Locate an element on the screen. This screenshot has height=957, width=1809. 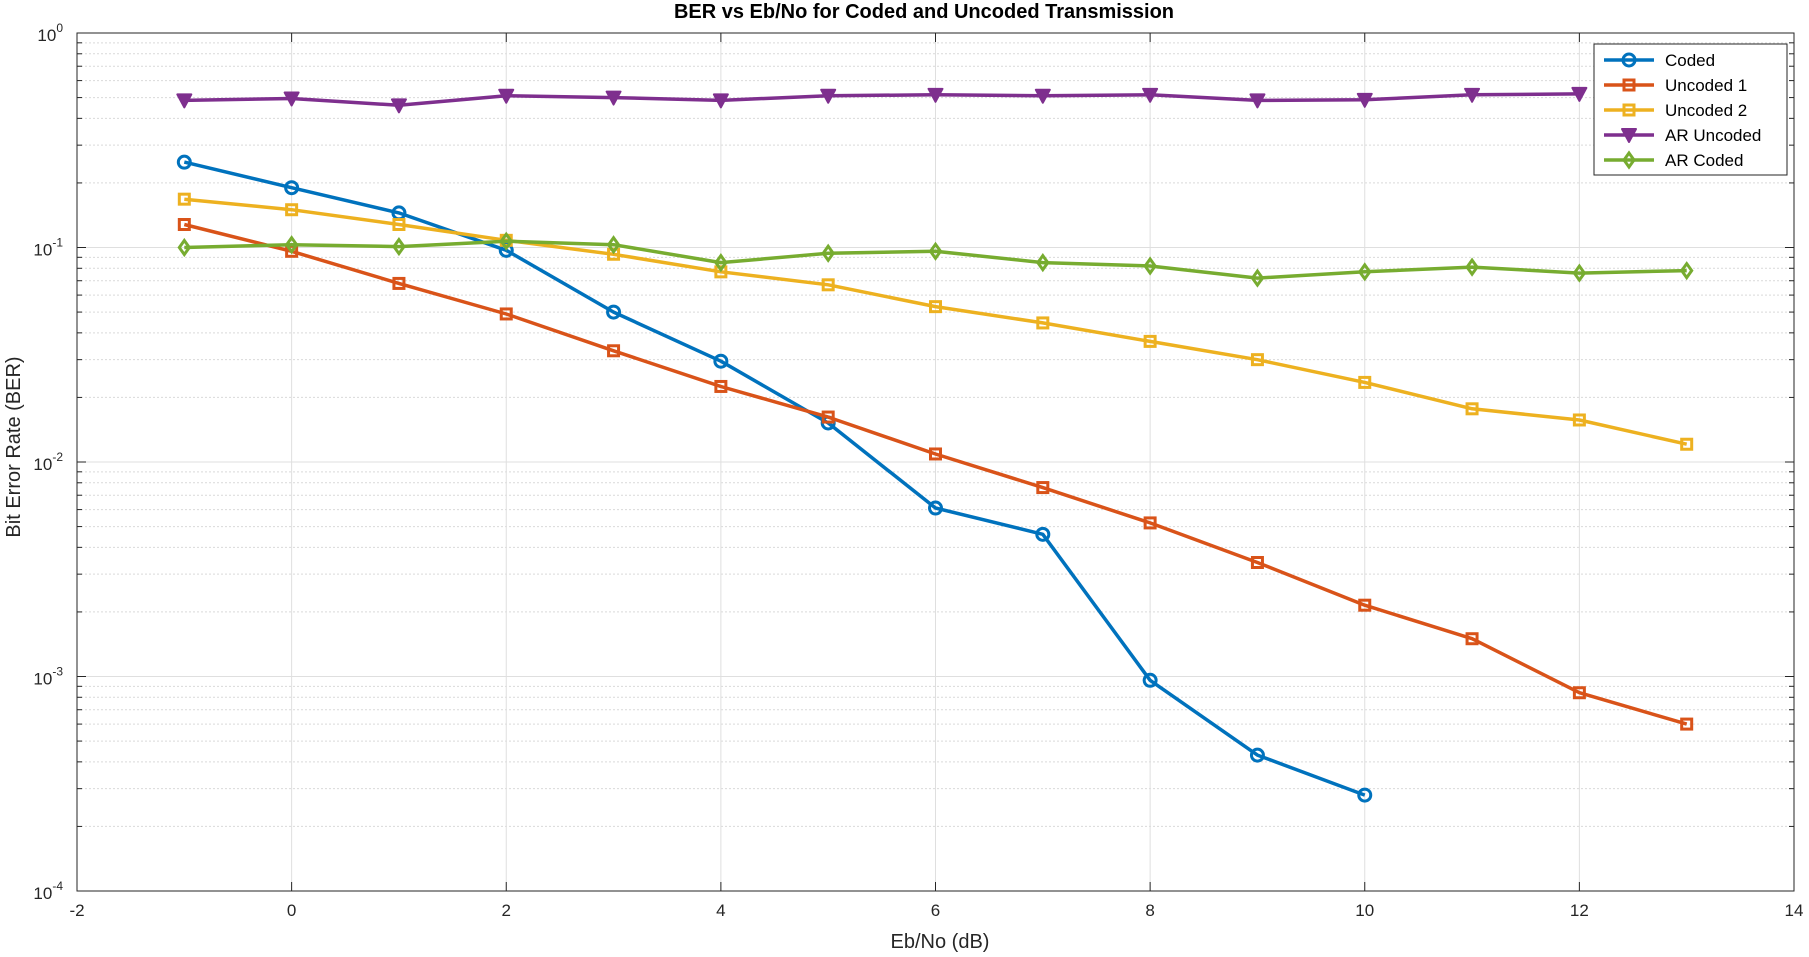
series-ar-uncoded is located at coordinates (882, 100).